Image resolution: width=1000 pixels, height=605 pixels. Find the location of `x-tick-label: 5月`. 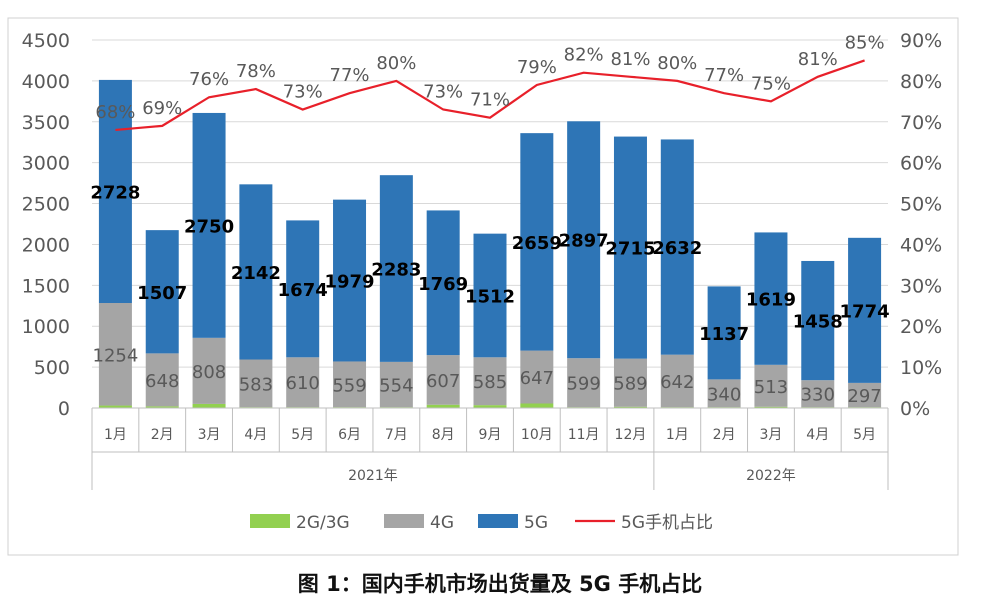

x-tick-label: 5月 is located at coordinates (302, 435).